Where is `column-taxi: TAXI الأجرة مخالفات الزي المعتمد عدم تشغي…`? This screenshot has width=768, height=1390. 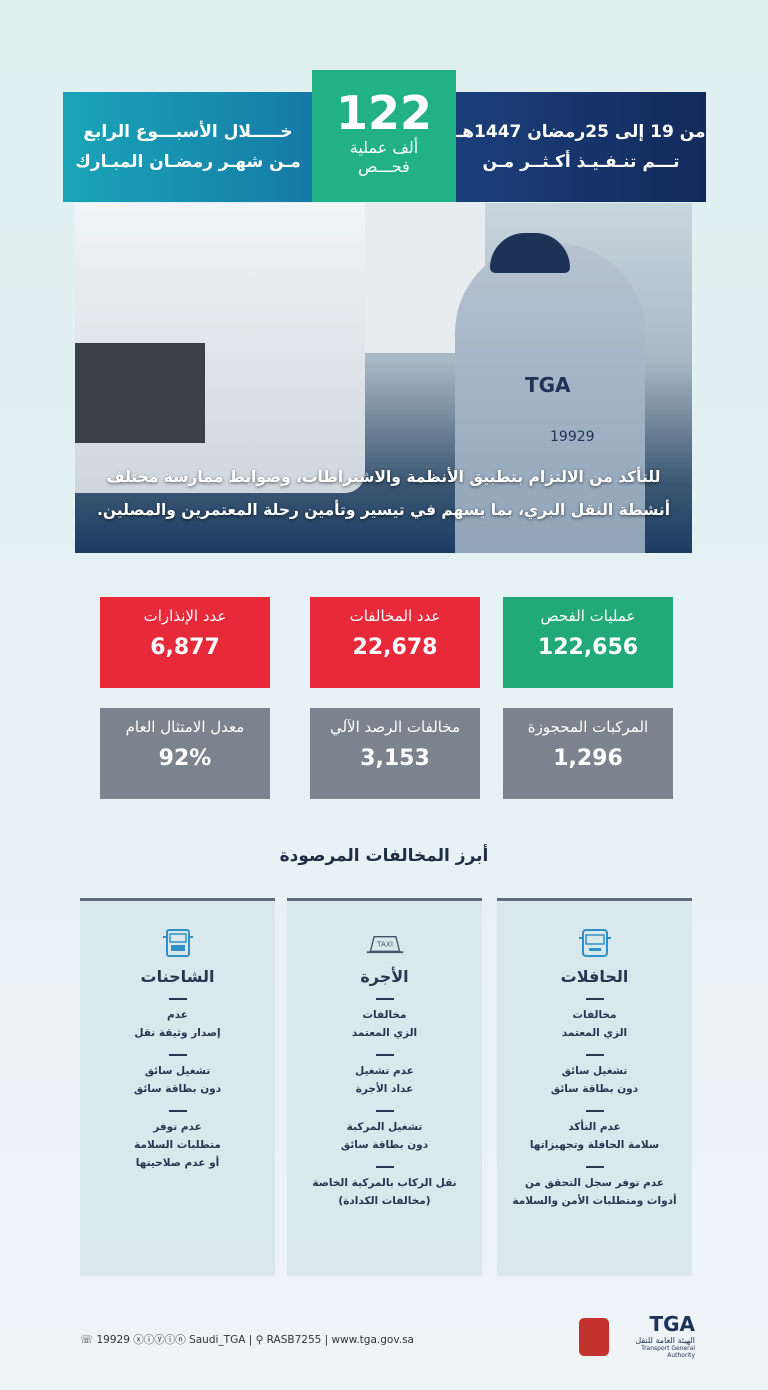 column-taxi: TAXI الأجرة مخالفات الزي المعتمد عدم تشغي… is located at coordinates (384, 1087).